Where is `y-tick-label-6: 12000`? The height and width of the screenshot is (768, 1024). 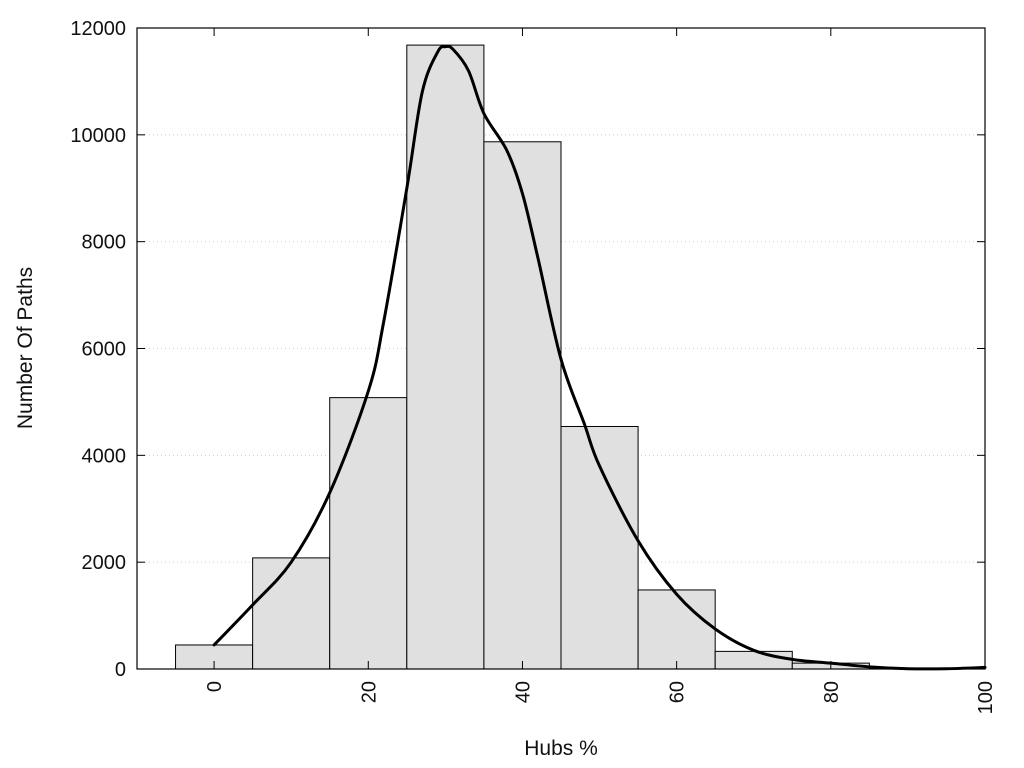 y-tick-label-6: 12000 is located at coordinates (98, 29).